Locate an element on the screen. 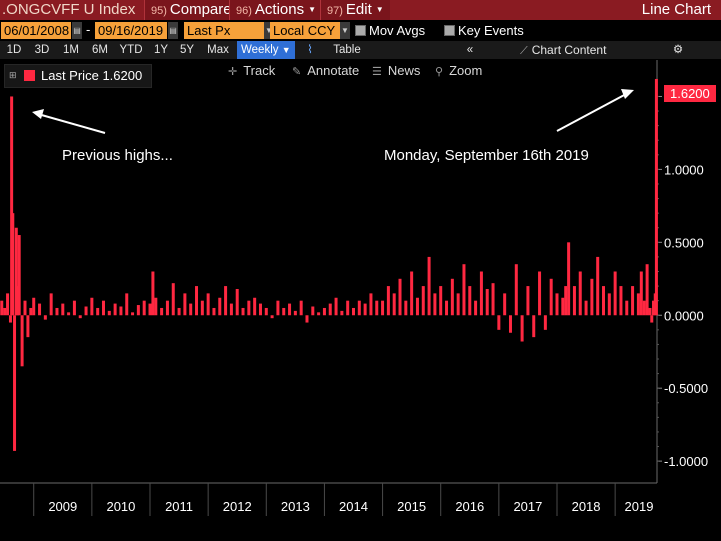 This screenshot has width=721, height=541. actions-button: 96) Actions ▼ is located at coordinates (276, 10).